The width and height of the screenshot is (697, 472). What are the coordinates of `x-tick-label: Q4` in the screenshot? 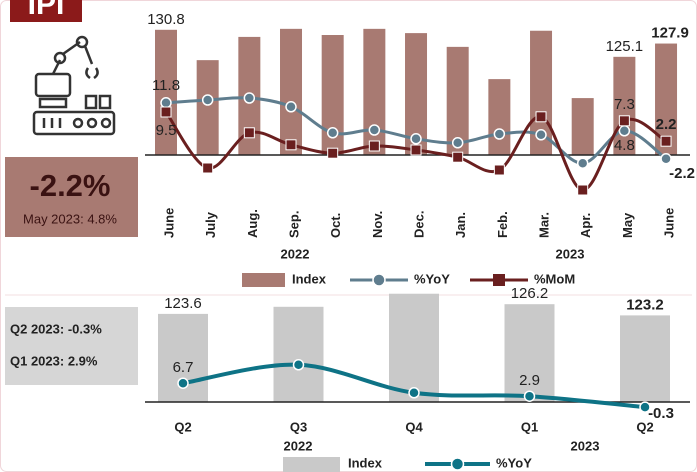 It's located at (414, 426).